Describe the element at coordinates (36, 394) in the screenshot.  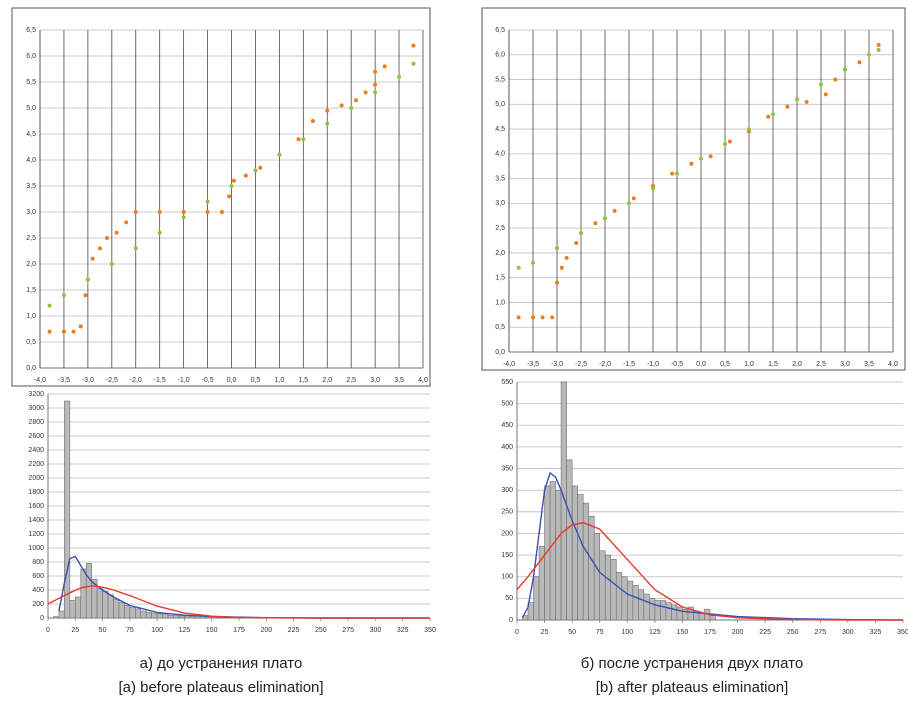
I see `y-tick-label: 3200` at that location.